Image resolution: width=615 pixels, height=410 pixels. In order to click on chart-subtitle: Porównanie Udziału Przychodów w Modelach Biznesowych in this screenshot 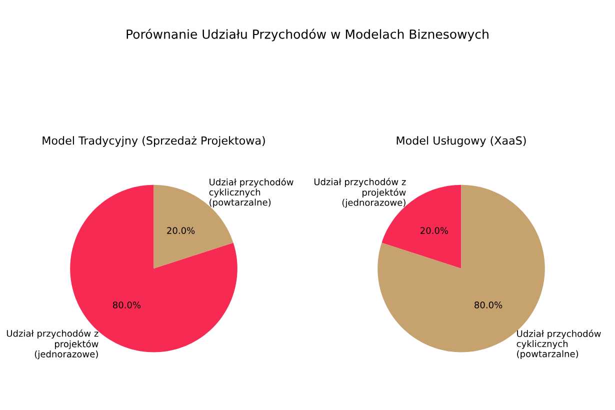, I will do `click(307, 35)`.